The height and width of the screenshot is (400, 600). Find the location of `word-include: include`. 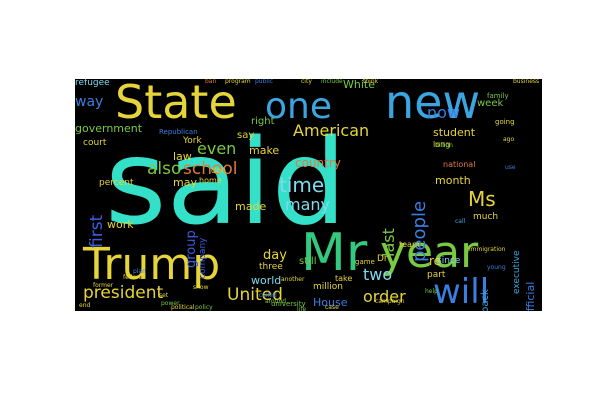

word-include: include is located at coordinates (332, 82).